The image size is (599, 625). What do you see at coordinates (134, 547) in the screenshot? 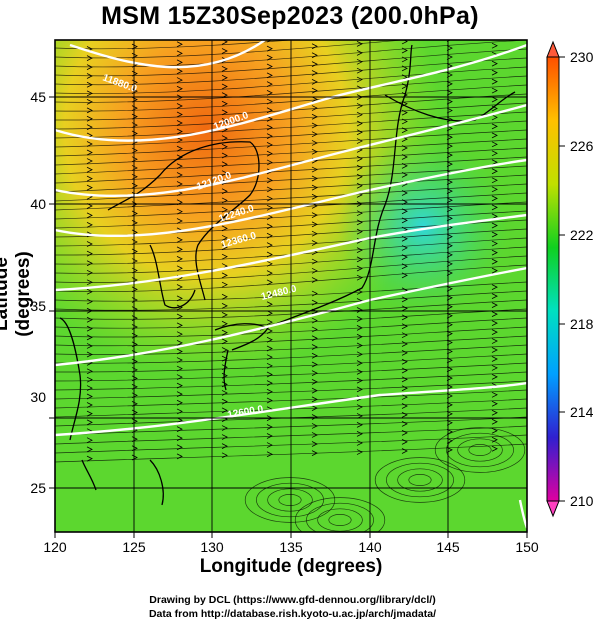
I see `x-tick-label: 125` at bounding box center [134, 547].